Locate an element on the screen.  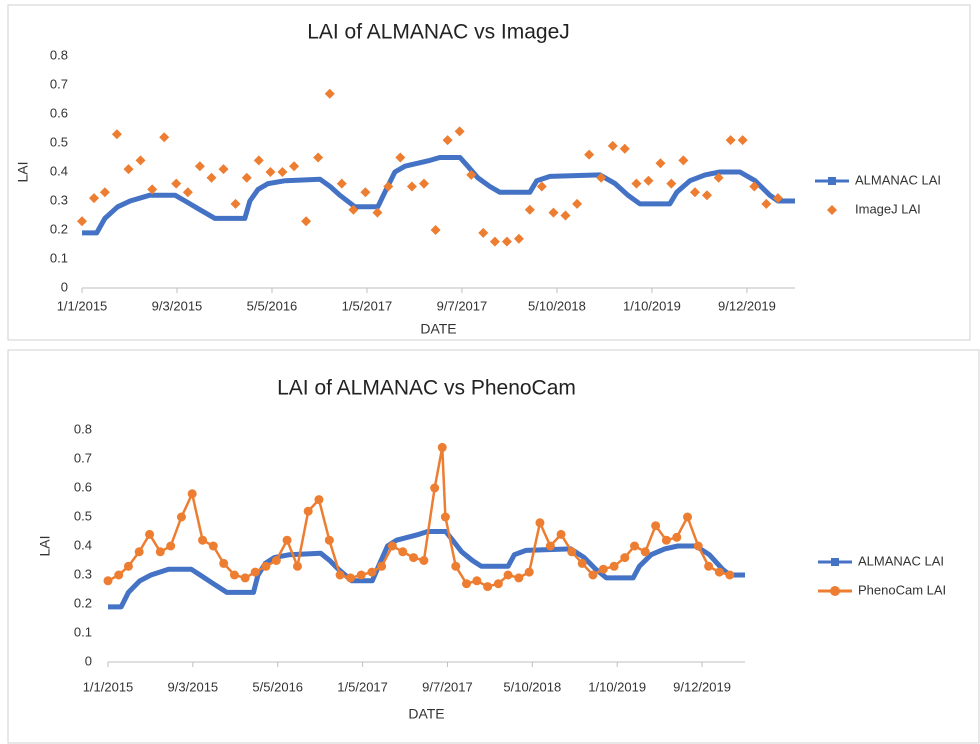
y-tick-label: 0.4 is located at coordinates (83, 544).